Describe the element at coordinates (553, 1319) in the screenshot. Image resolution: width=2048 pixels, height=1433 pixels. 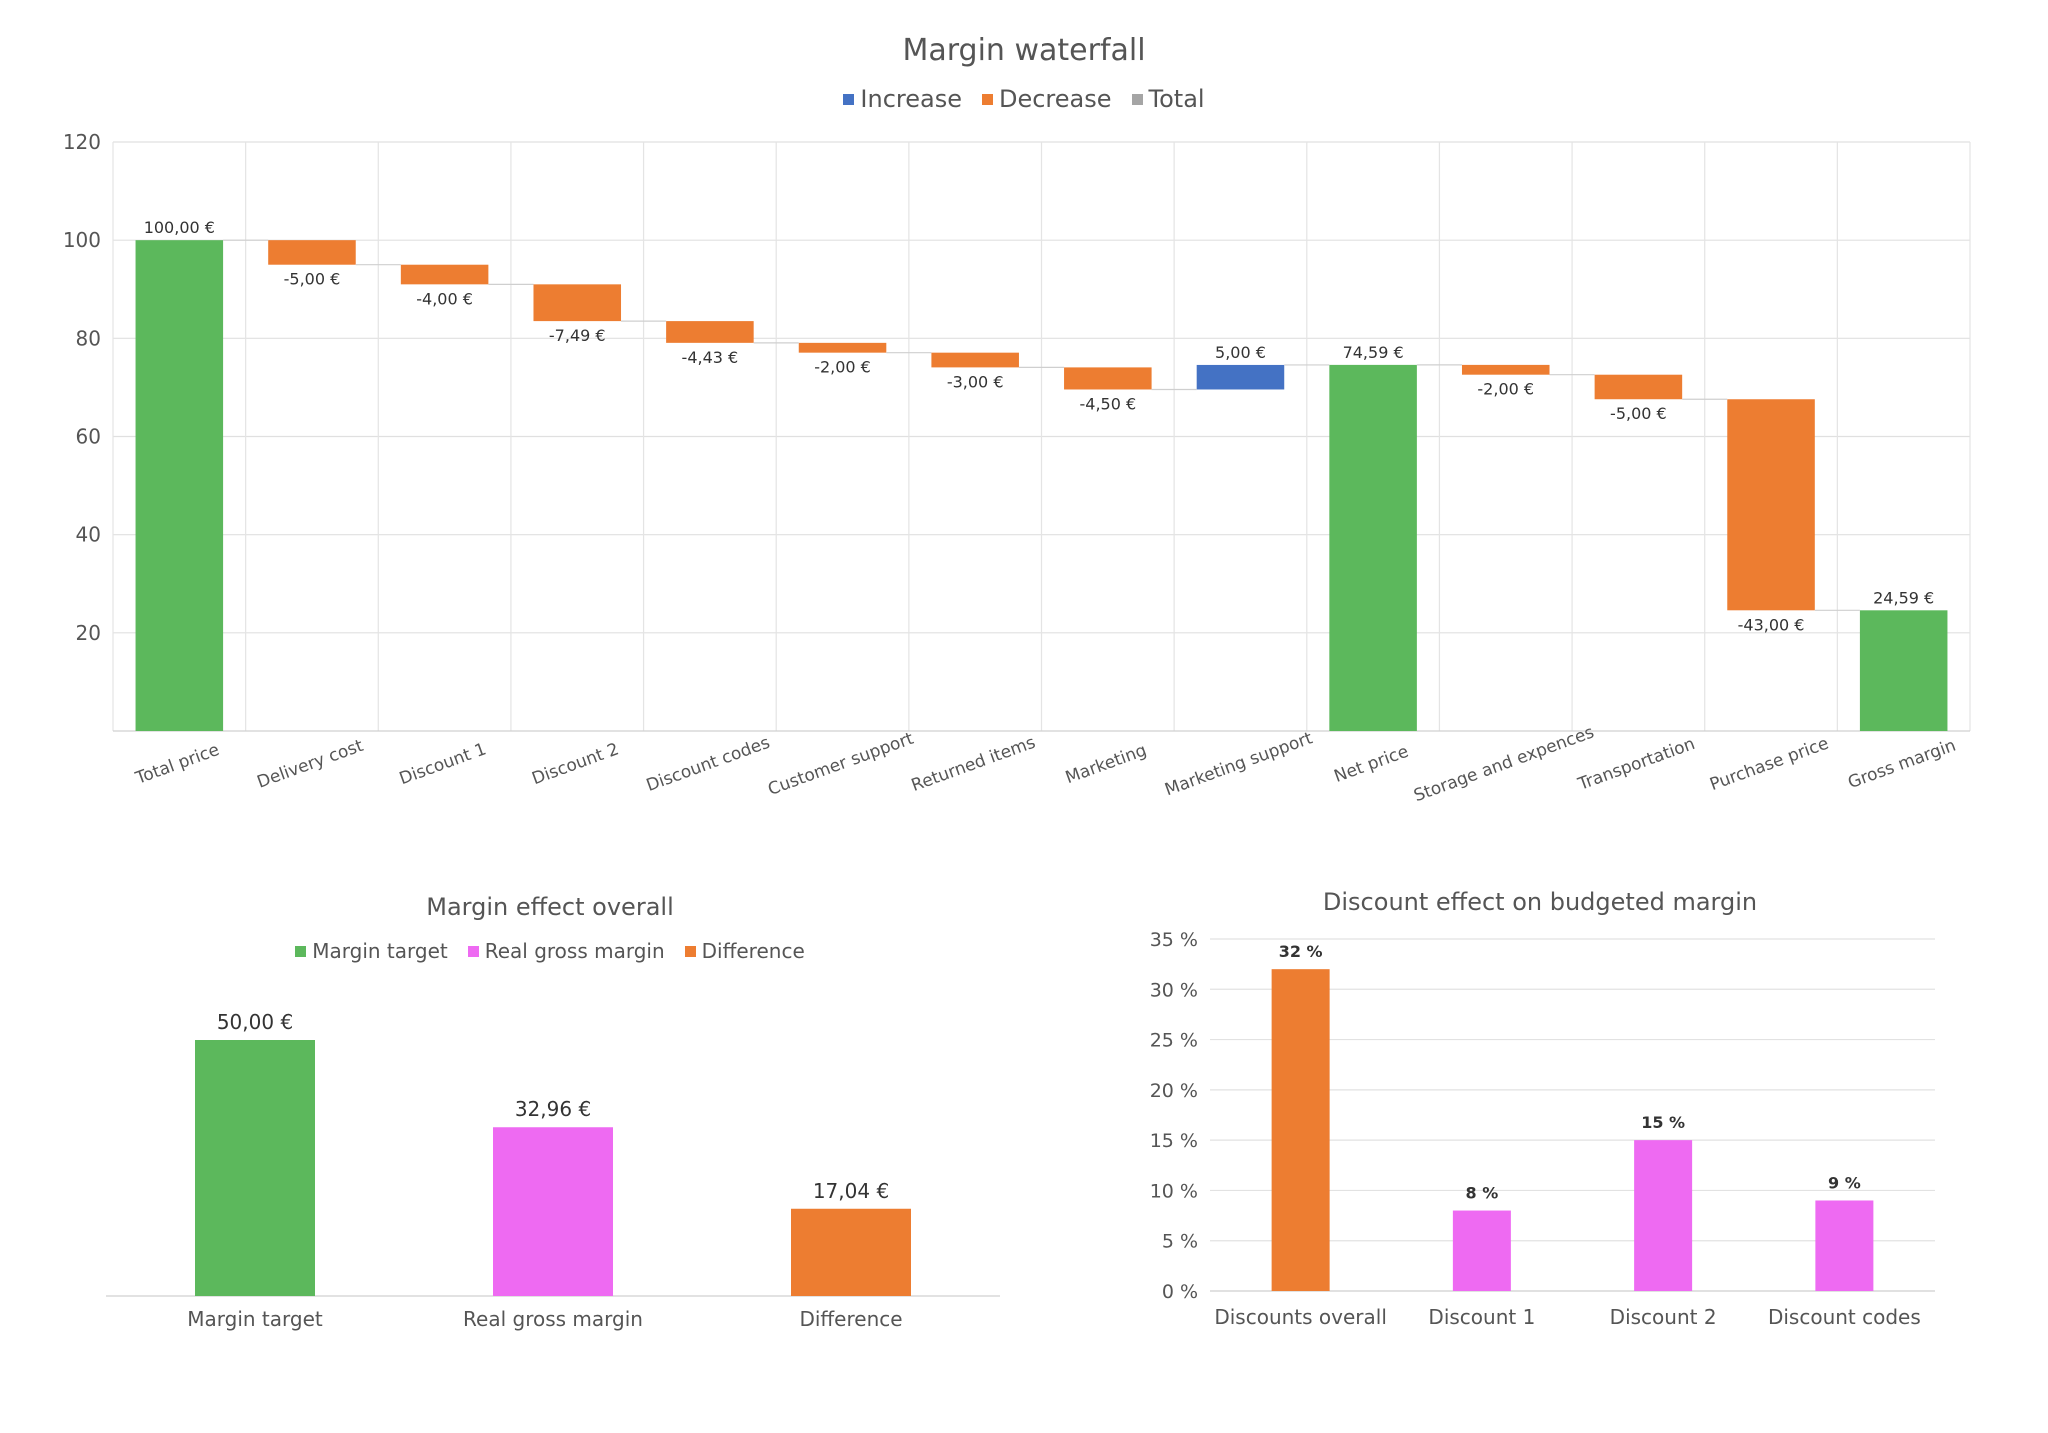
I see `x-tick-label: Real gross margin` at that location.